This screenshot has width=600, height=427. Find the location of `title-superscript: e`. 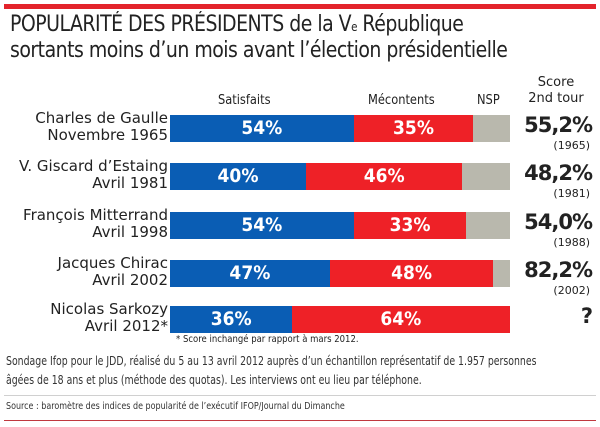

title-superscript: e is located at coordinates (354, 27).